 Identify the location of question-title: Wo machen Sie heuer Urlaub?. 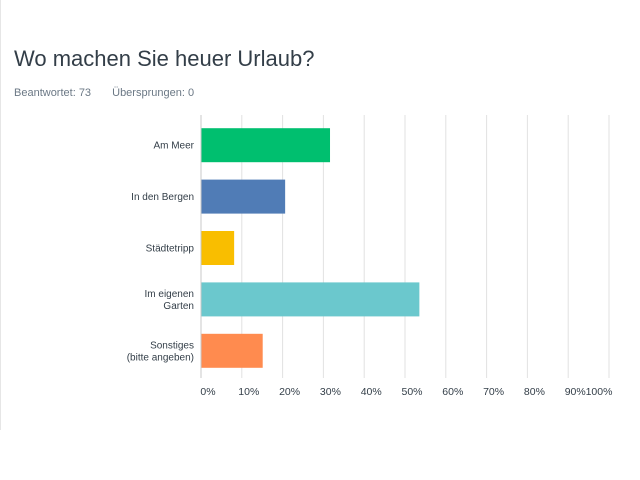
(164, 58).